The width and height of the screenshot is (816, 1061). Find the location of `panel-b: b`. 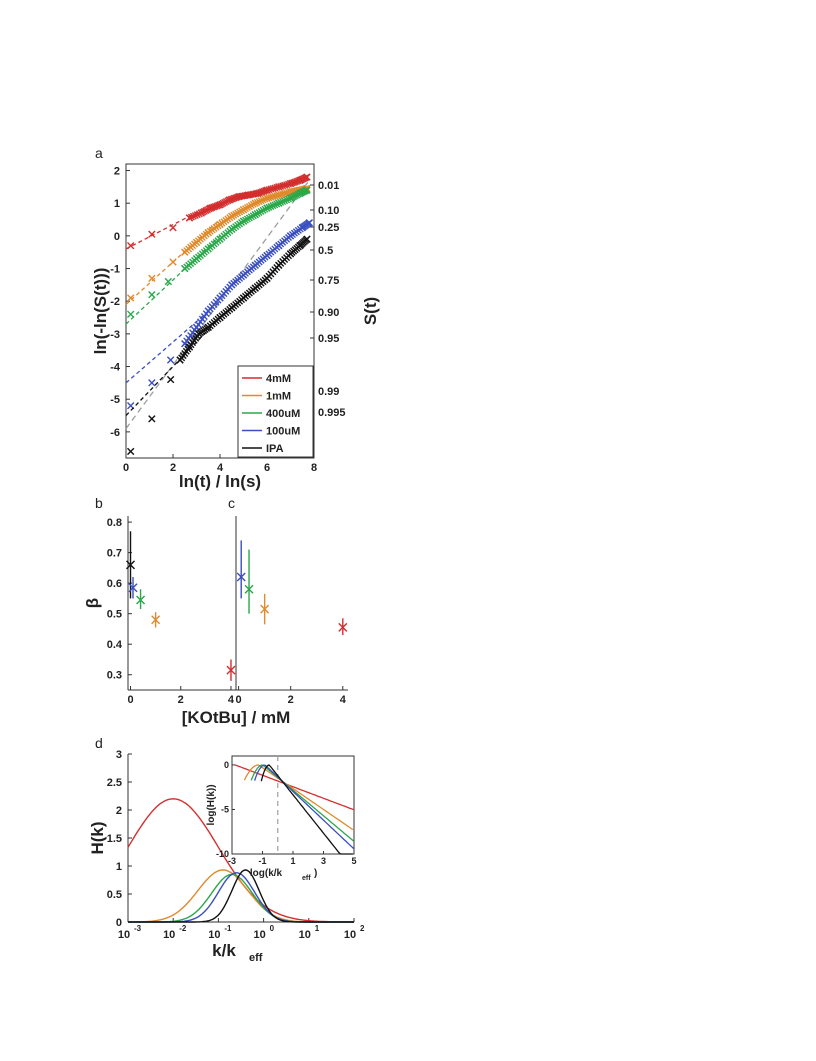

panel-b: b is located at coordinates (99, 503).